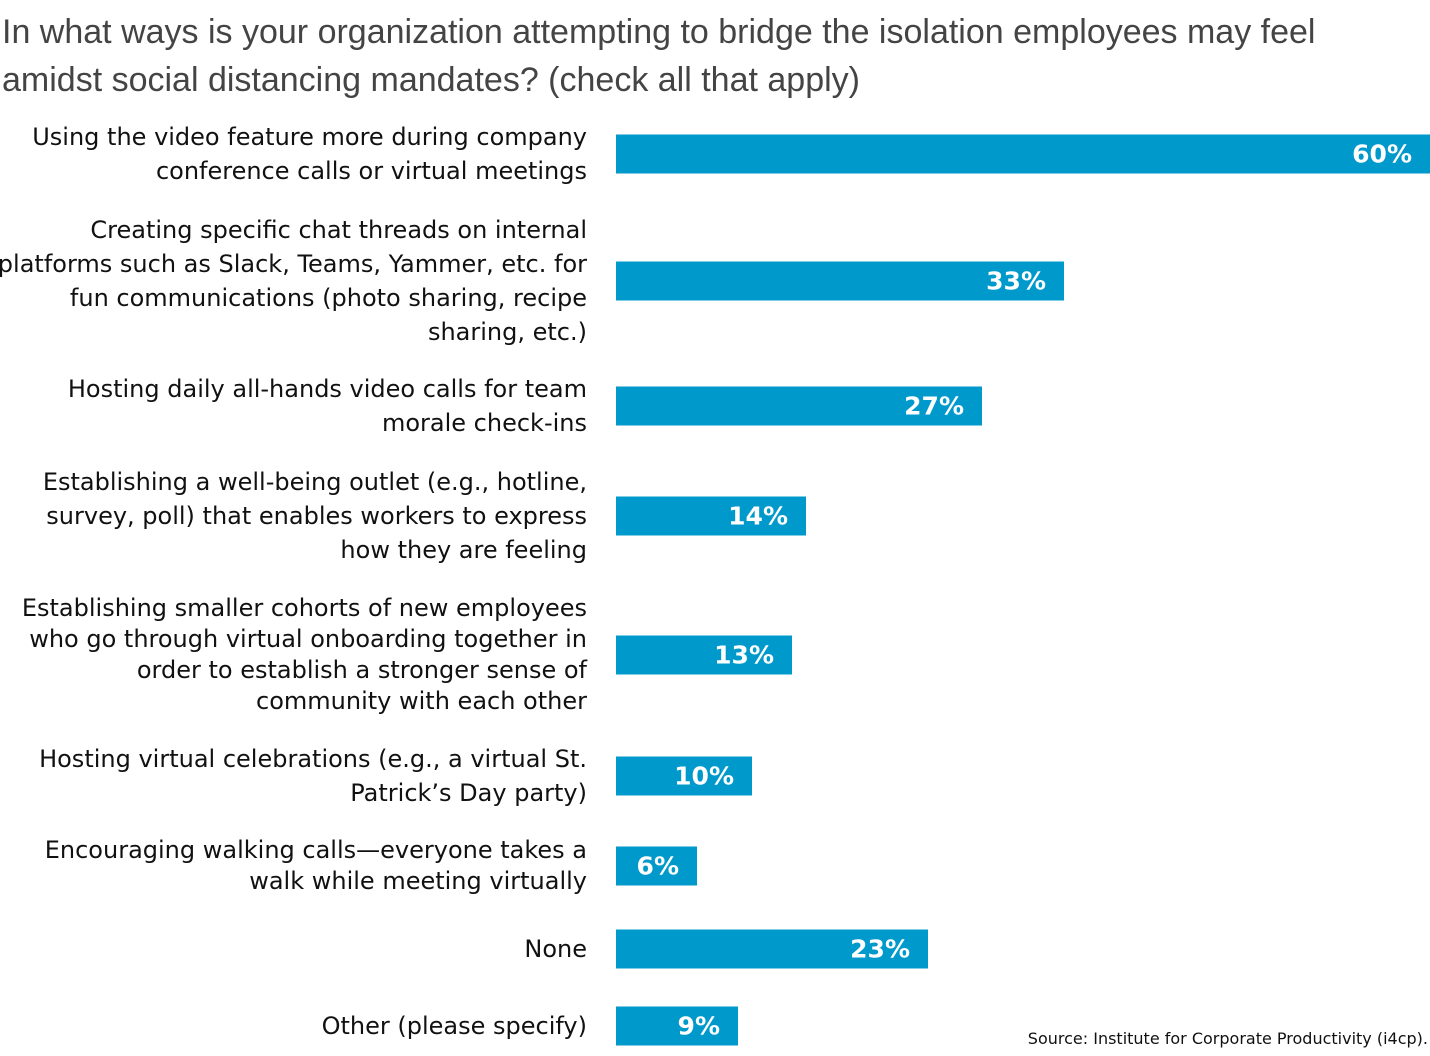  Describe the element at coordinates (1016, 281) in the screenshot. I see `data-label: 33%` at that location.